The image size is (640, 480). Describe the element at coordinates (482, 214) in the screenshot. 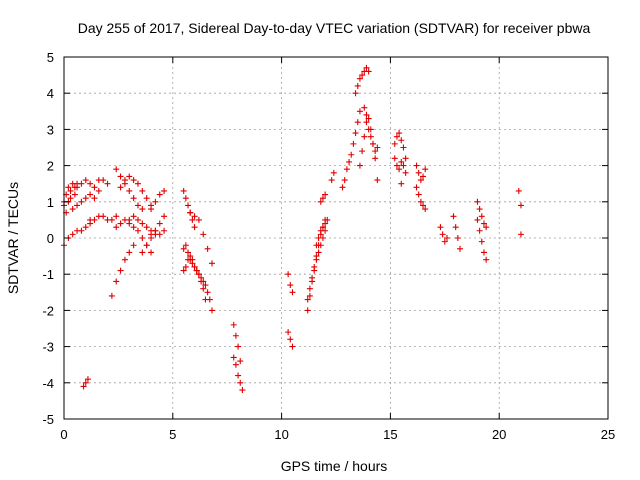

I see `series-arc41` at that location.